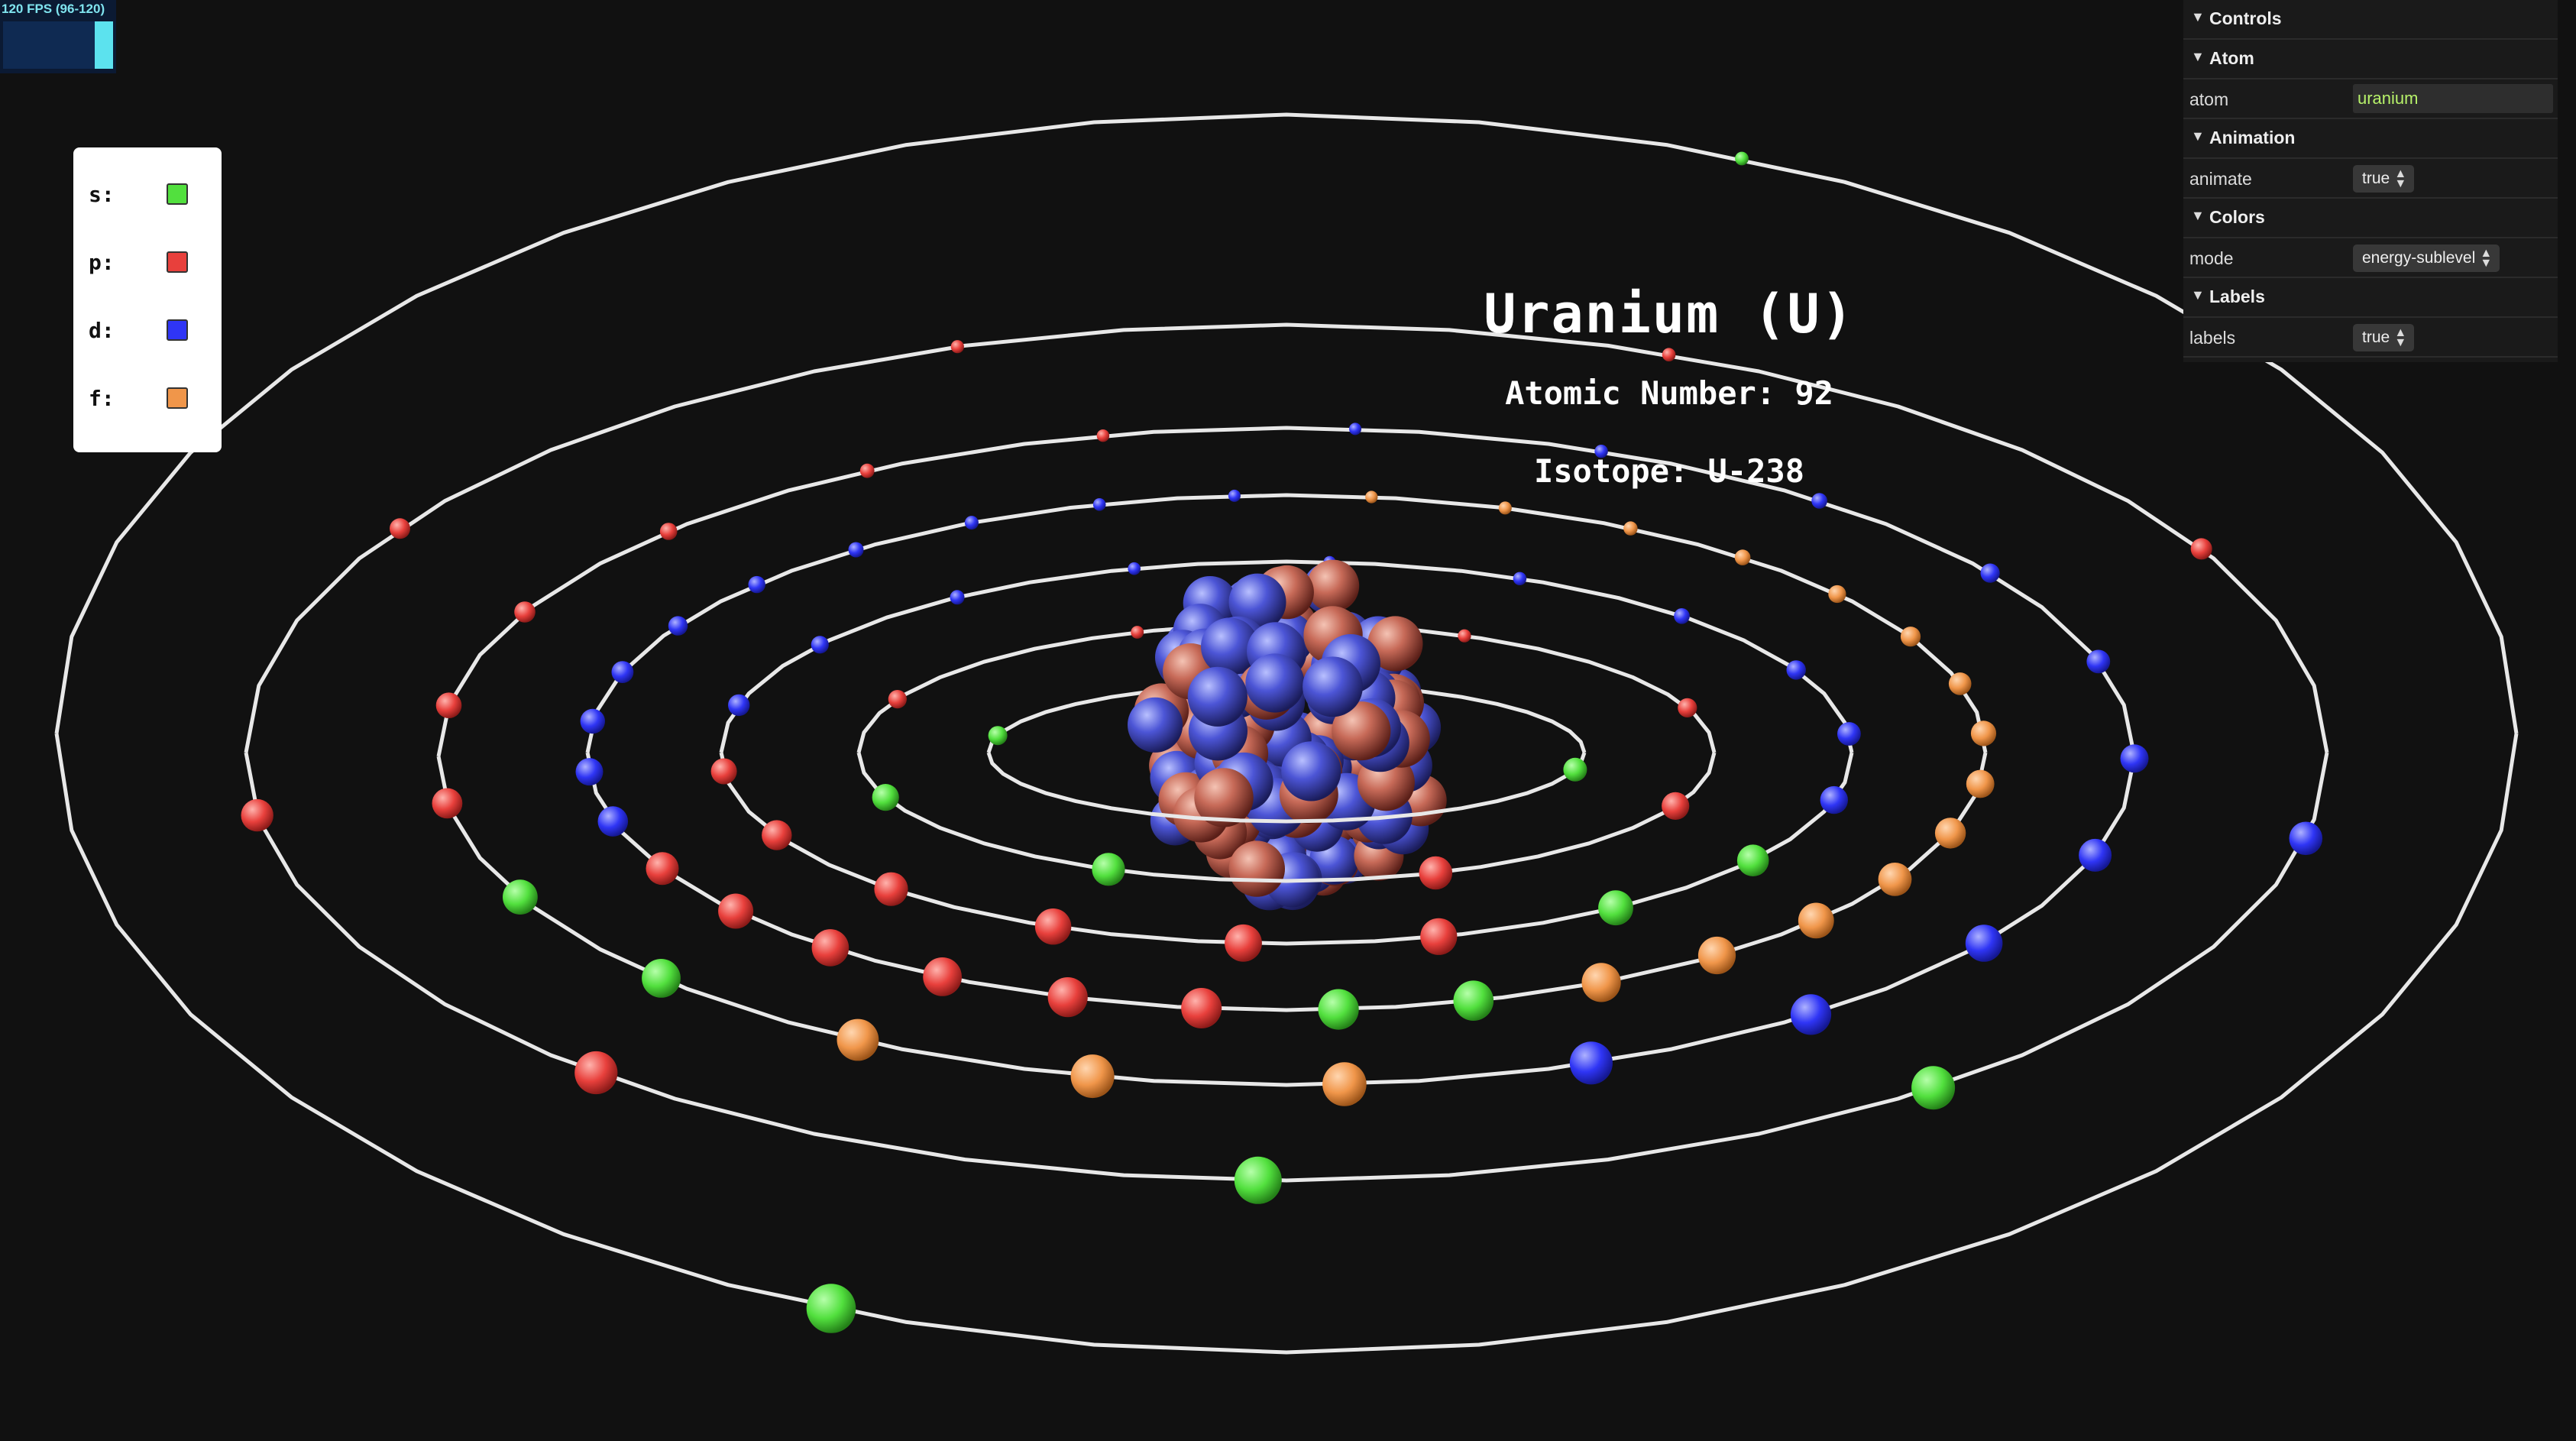 The image size is (2576, 1441). What do you see at coordinates (58, 45) in the screenshot?
I see `fps-graph` at bounding box center [58, 45].